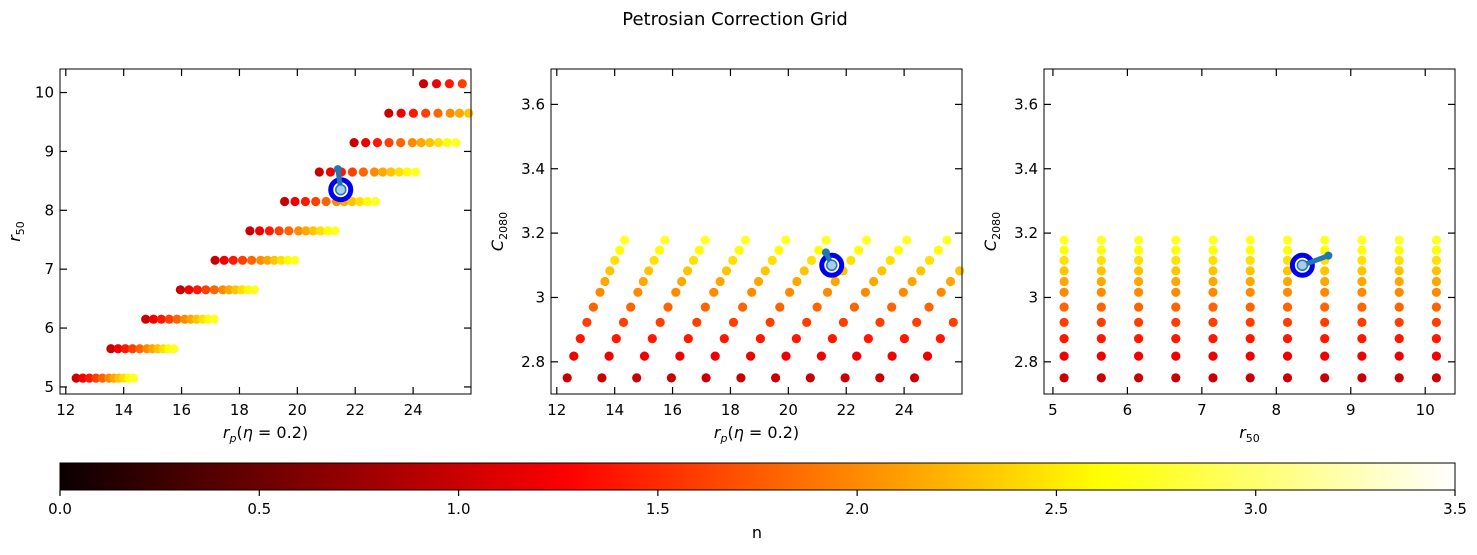  I want to click on y-tick-label: 3.2, so click(533, 233).